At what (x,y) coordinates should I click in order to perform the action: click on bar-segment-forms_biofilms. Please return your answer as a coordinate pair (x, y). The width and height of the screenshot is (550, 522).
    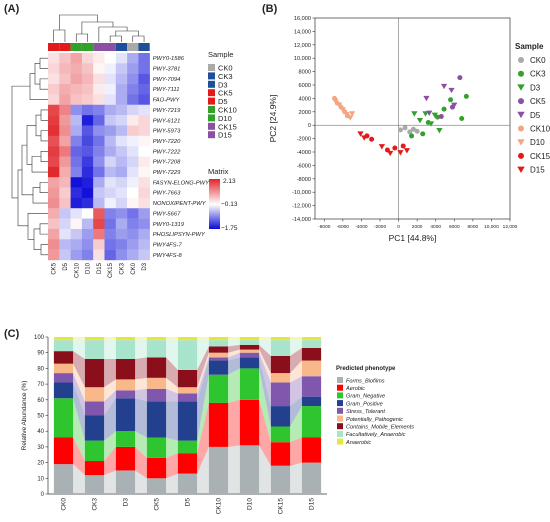
    Looking at the image, I should click on (311, 478).